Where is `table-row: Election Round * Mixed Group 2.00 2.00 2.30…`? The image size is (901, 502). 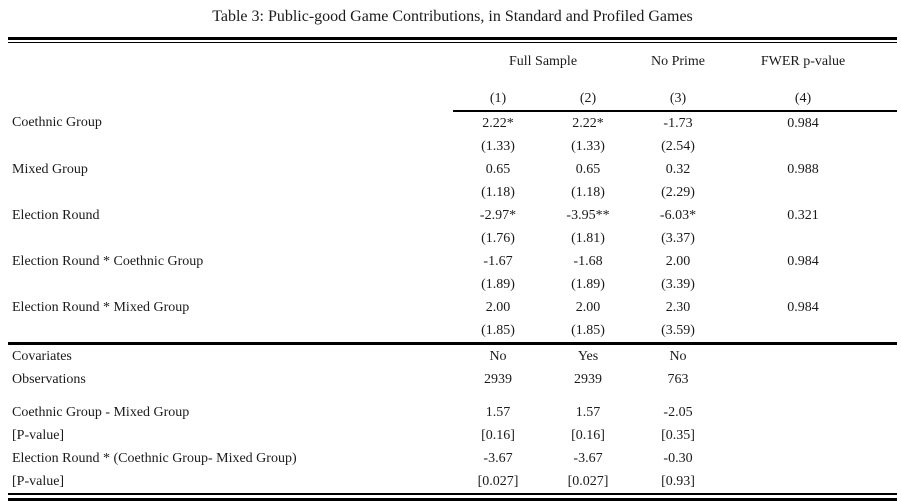
table-row: Election Round * Mixed Group 2.00 2.00 2.30… is located at coordinates (452, 307).